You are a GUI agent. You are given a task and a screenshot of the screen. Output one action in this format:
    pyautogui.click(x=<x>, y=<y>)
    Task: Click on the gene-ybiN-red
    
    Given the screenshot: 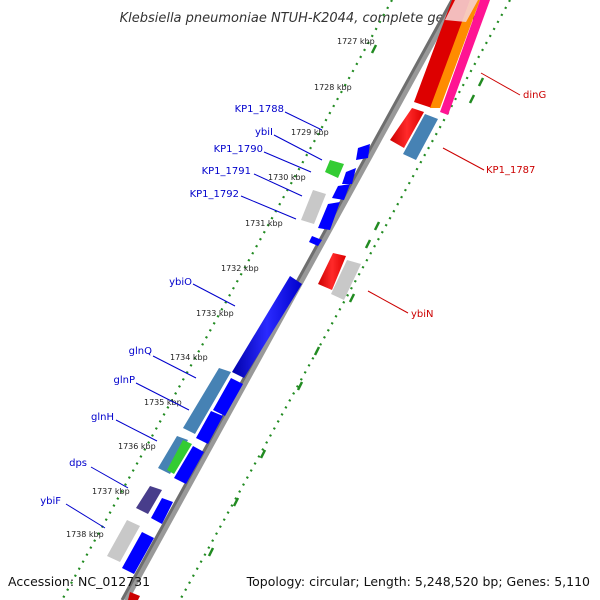 What is the action you would take?
    pyautogui.click(x=332, y=271)
    